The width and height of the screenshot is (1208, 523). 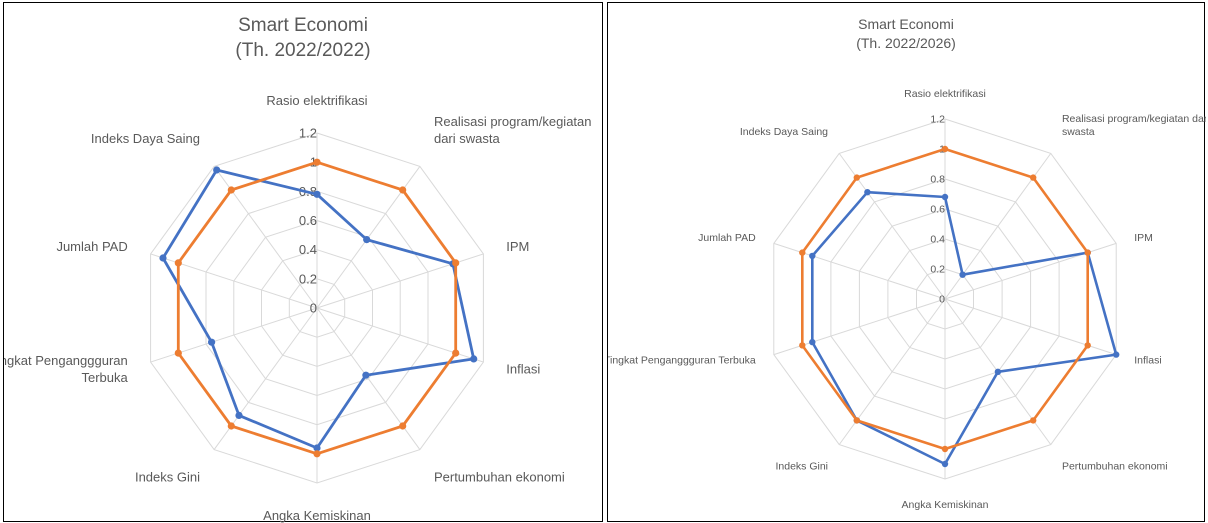 I want to click on radial-tick-label: 0.8, so click(x=937, y=180).